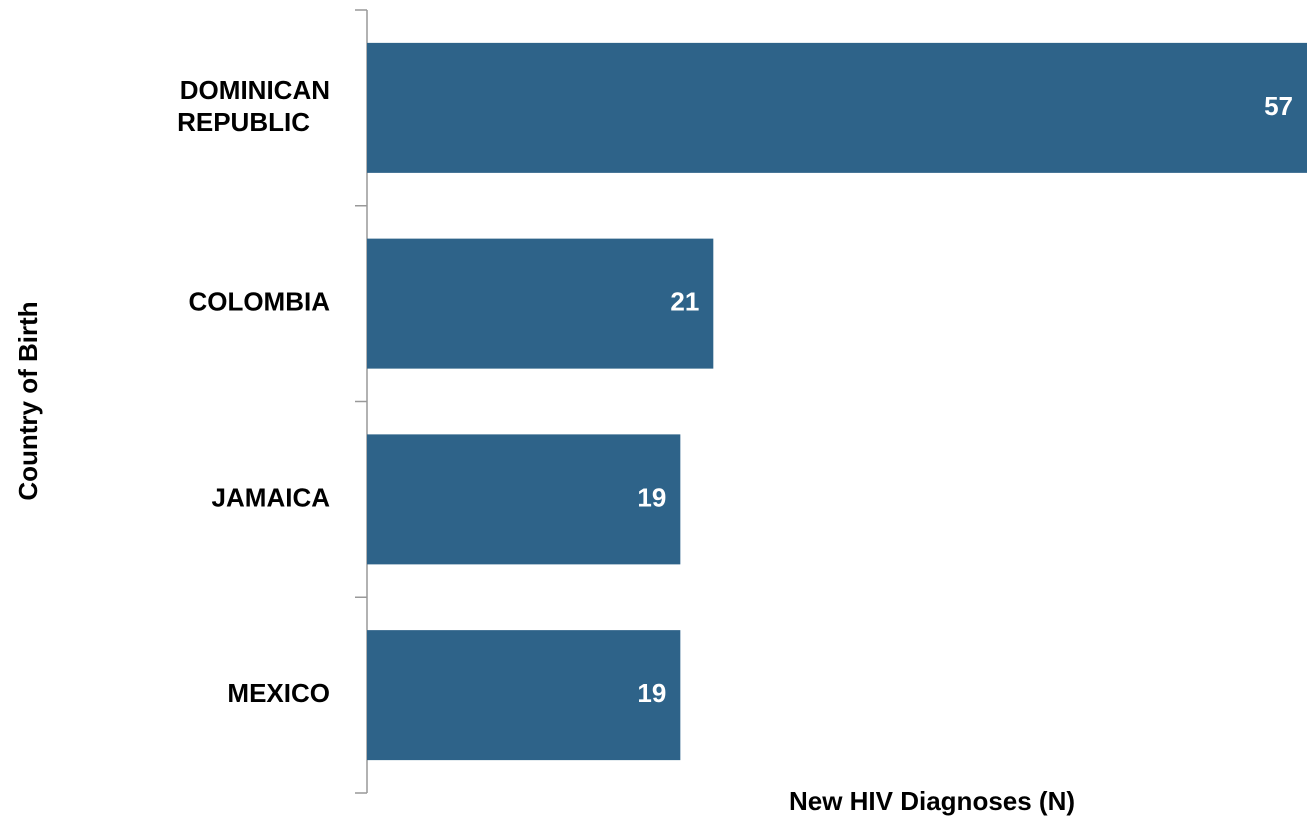 This screenshot has height=822, width=1307. Describe the element at coordinates (1278, 106) in the screenshot. I see `data-label: 57` at that location.